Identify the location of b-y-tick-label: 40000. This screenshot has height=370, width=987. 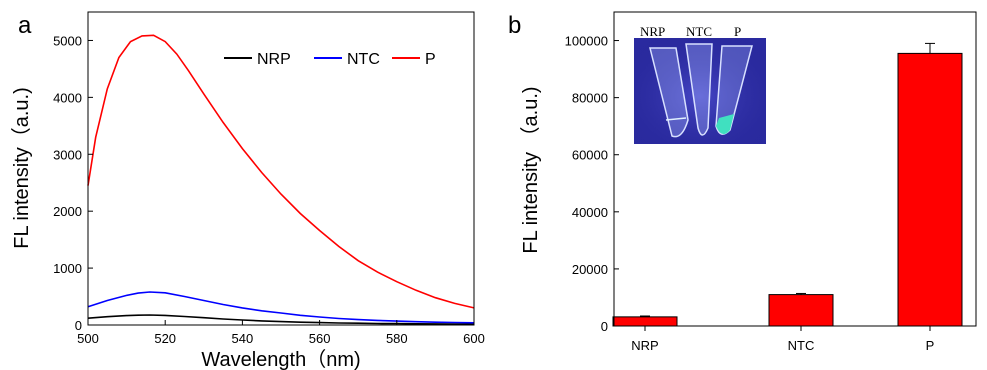
(590, 212).